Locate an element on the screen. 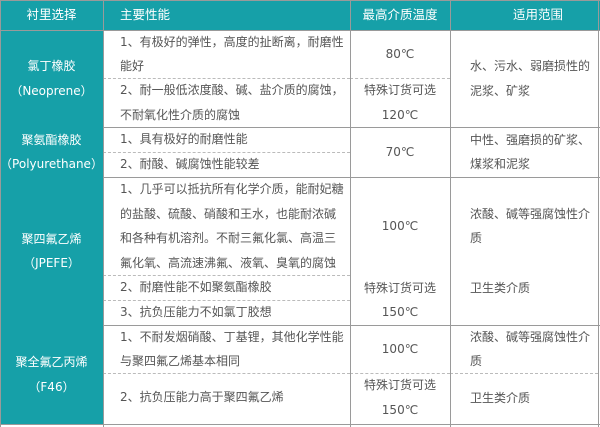 The image size is (600, 427). cell-line: 煤浆和泥浆 is located at coordinates (500, 164).